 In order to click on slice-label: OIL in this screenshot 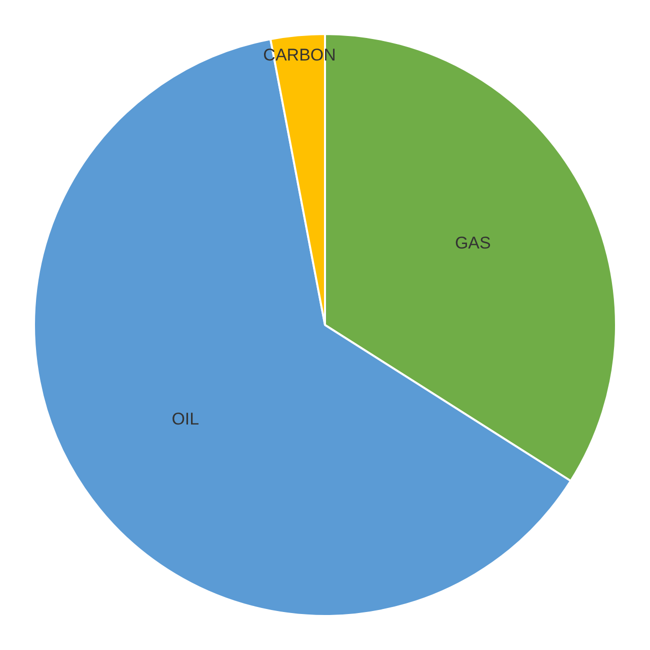, I will do `click(186, 419)`.